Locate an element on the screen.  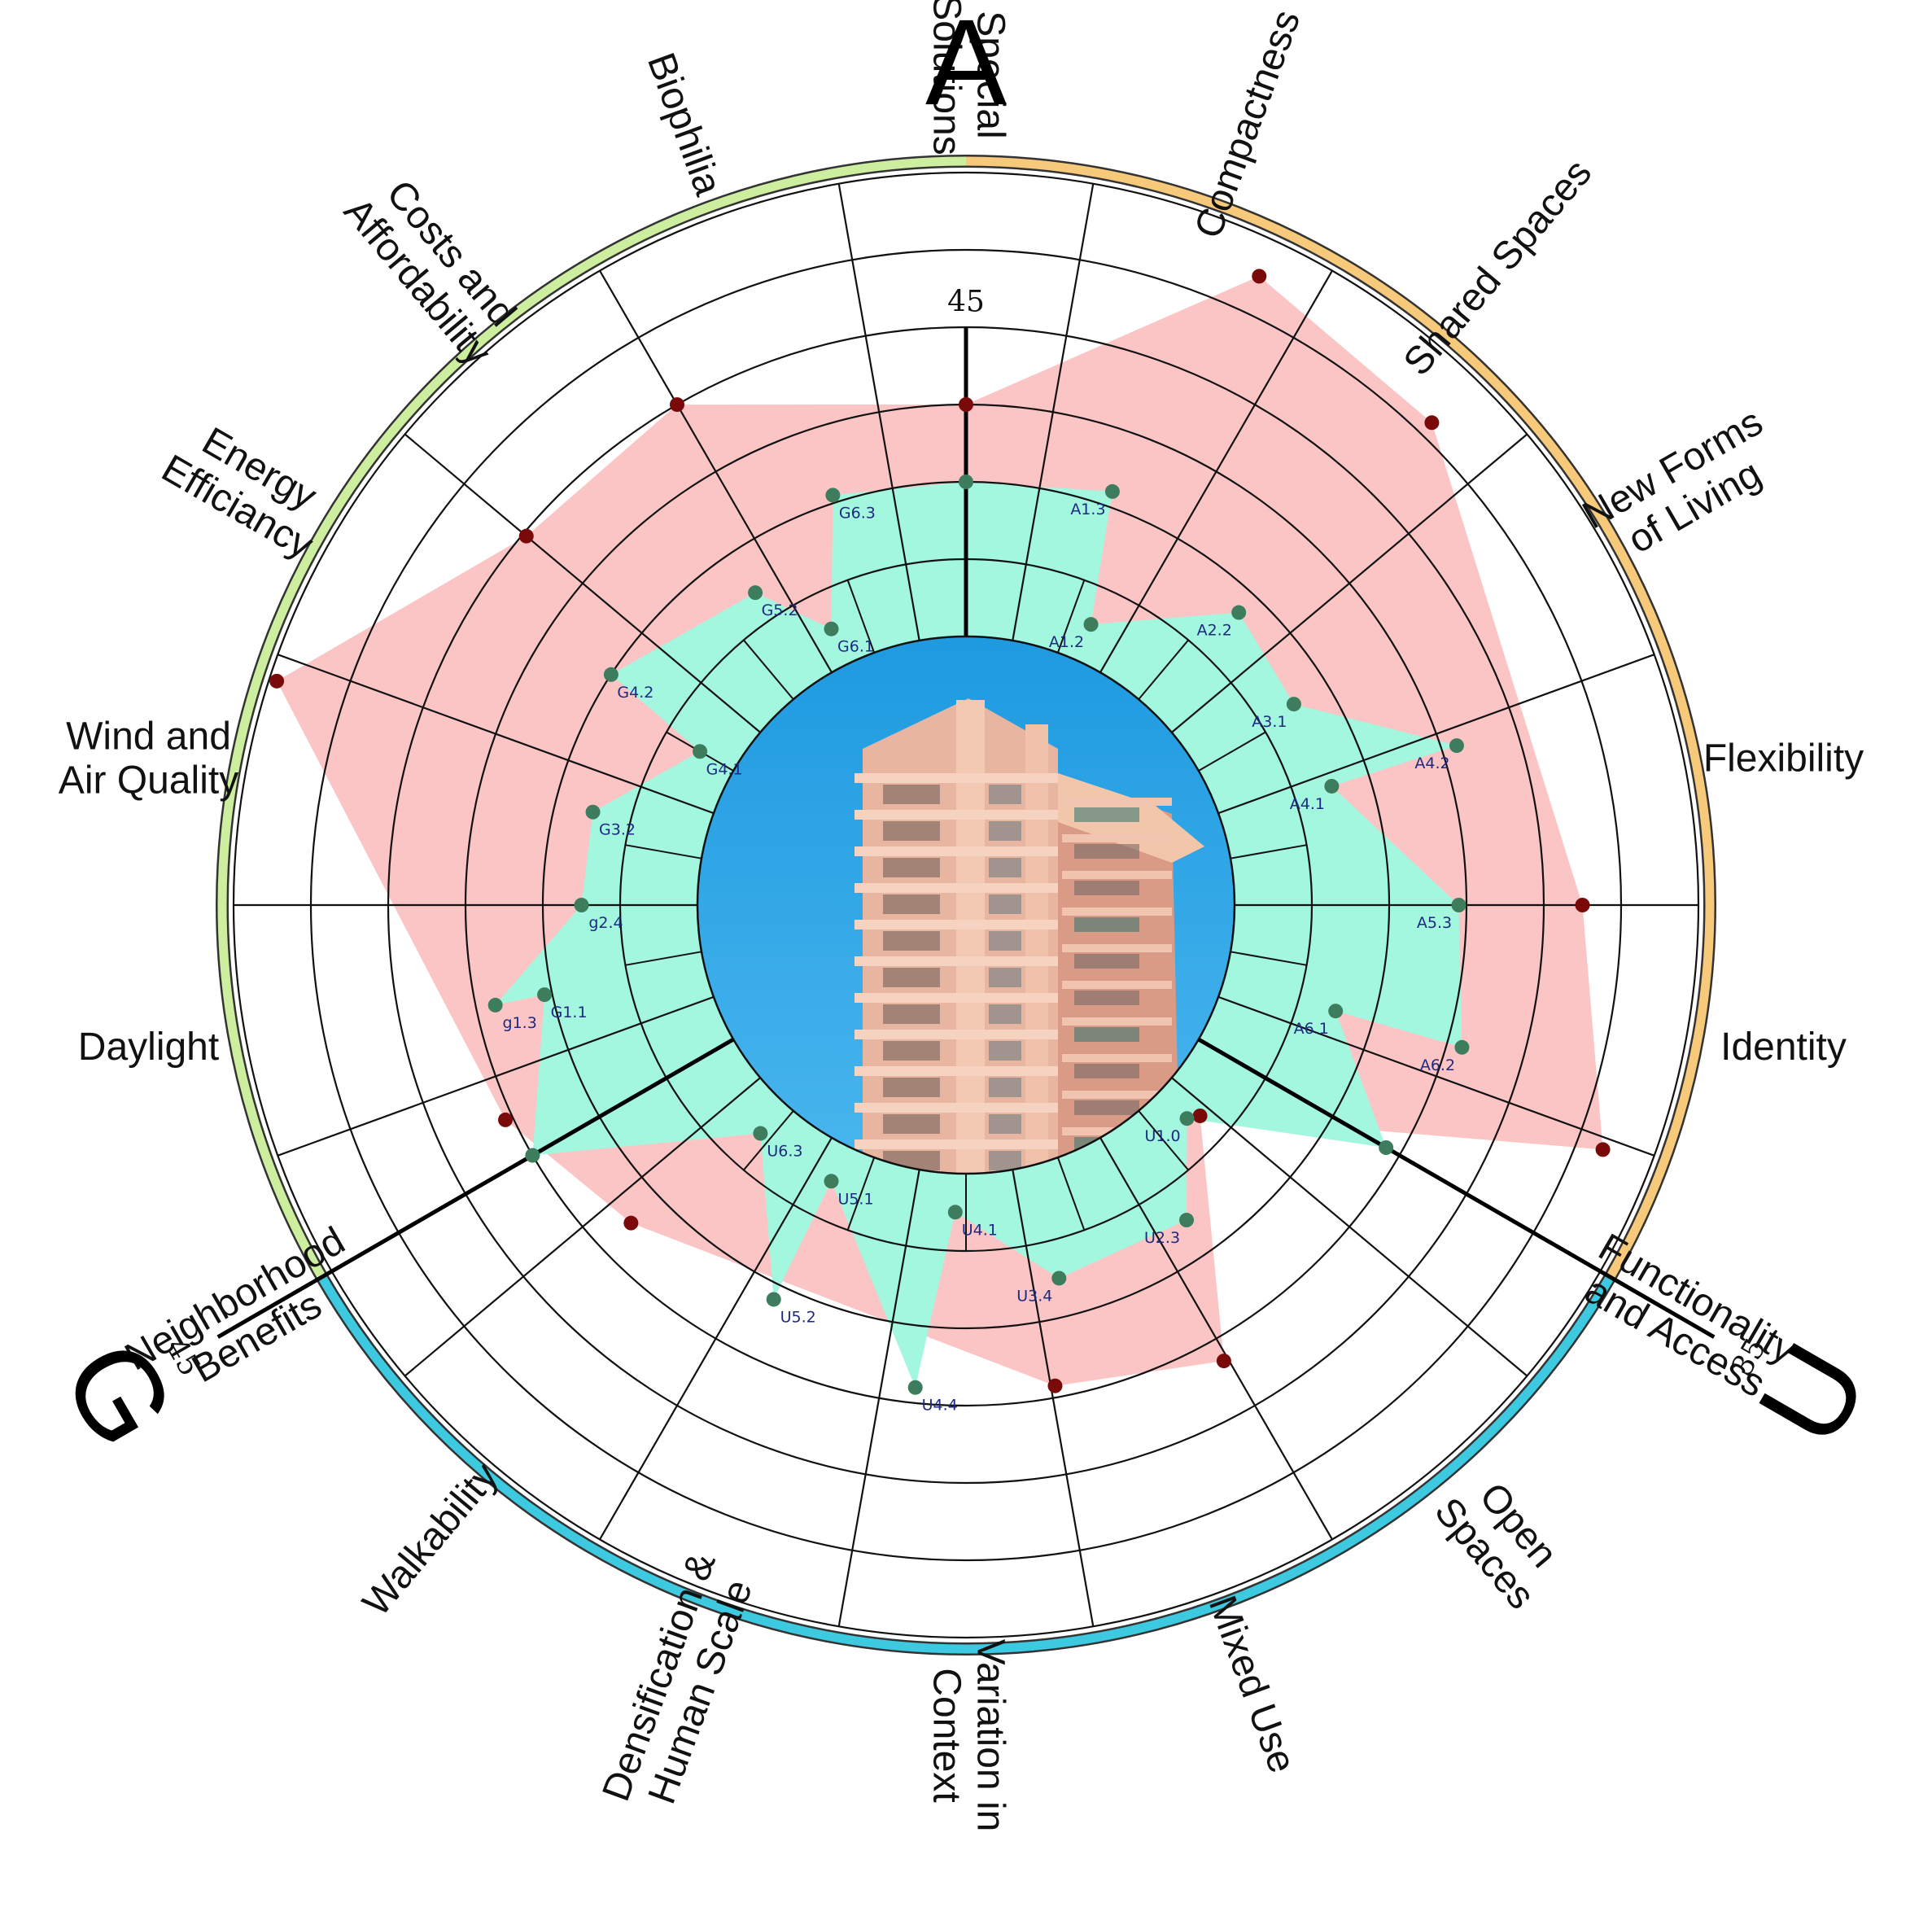
axis-line-U is located at coordinates (1456, 1188).